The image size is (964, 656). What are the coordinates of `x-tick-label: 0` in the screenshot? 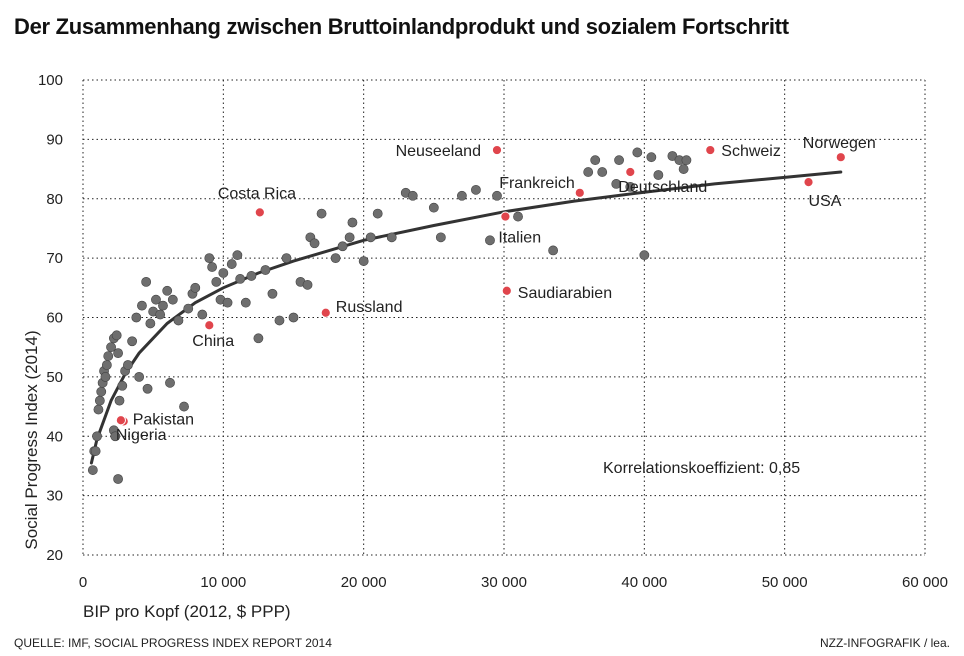 It's located at (83, 582).